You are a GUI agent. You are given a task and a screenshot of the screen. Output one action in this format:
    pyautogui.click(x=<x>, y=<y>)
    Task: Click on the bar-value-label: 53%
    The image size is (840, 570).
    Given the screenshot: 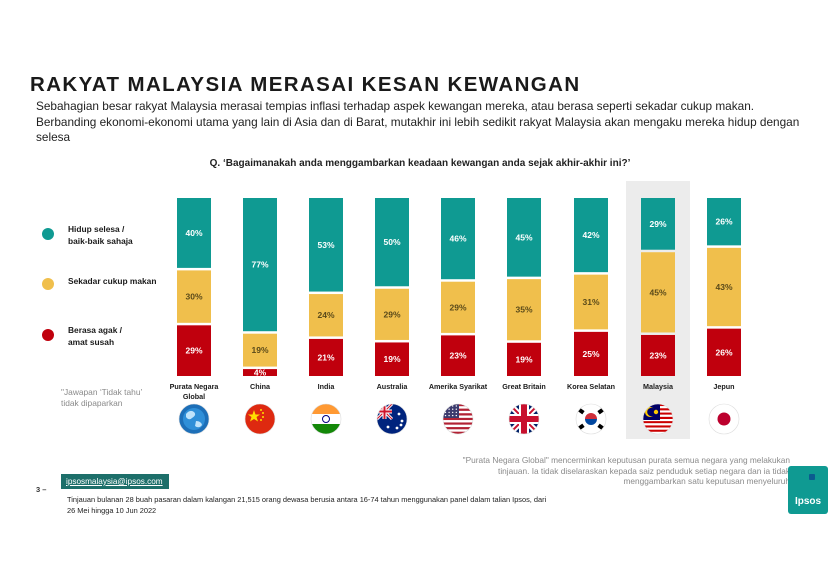 What is the action you would take?
    pyautogui.click(x=325, y=245)
    